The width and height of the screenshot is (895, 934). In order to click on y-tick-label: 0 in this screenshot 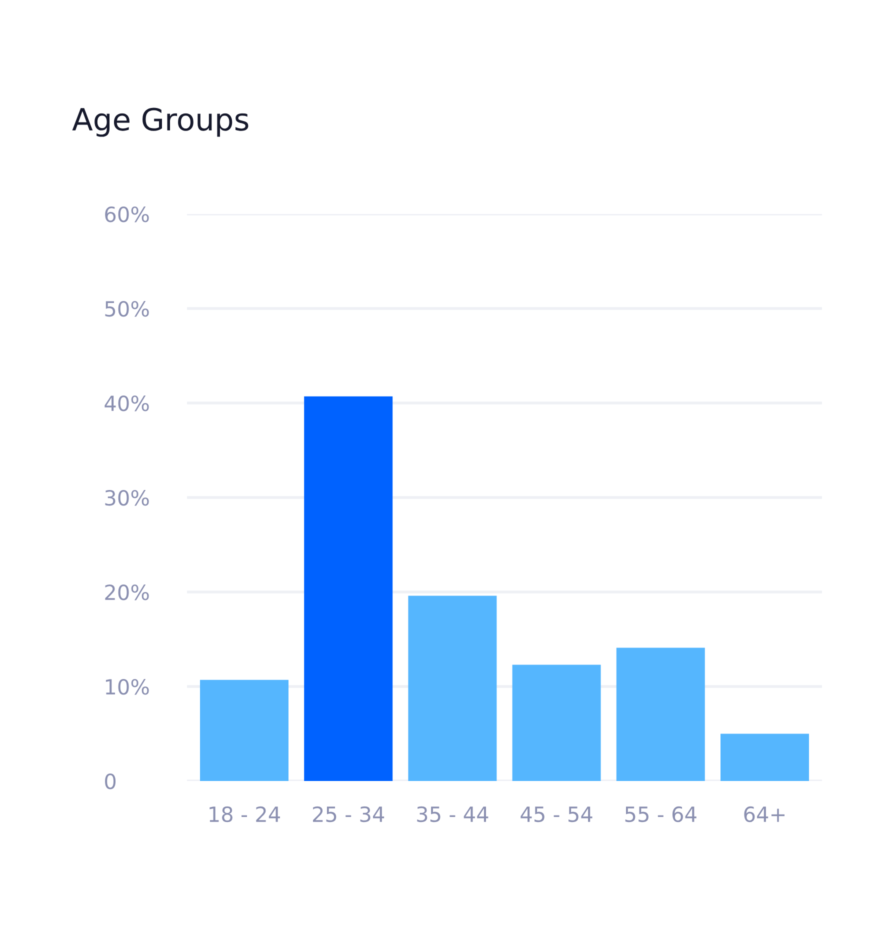, I will do `click(110, 781)`.